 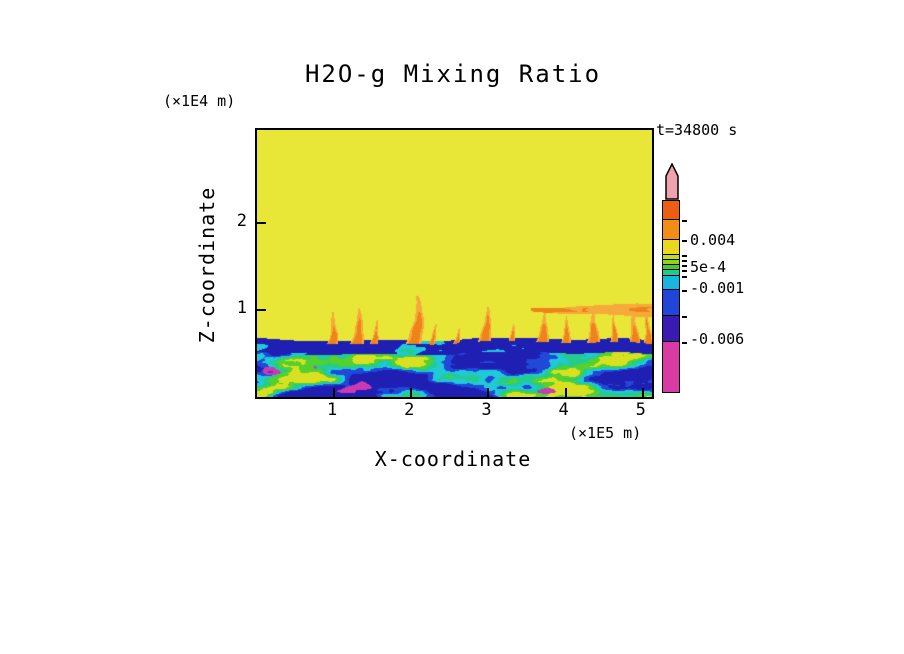 What do you see at coordinates (207, 265) in the screenshot?
I see `y-axis-label: Z-coordinate` at bounding box center [207, 265].